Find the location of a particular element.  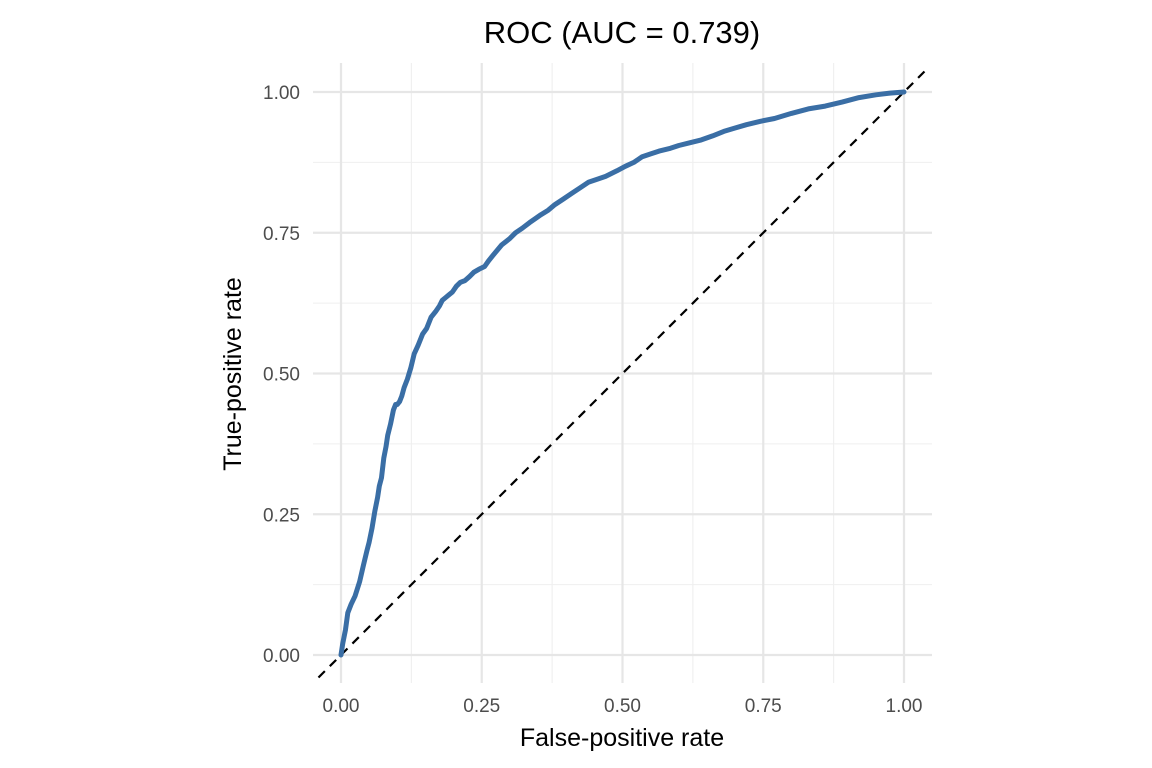

x-tick-label: 1.00 is located at coordinates (904, 706).